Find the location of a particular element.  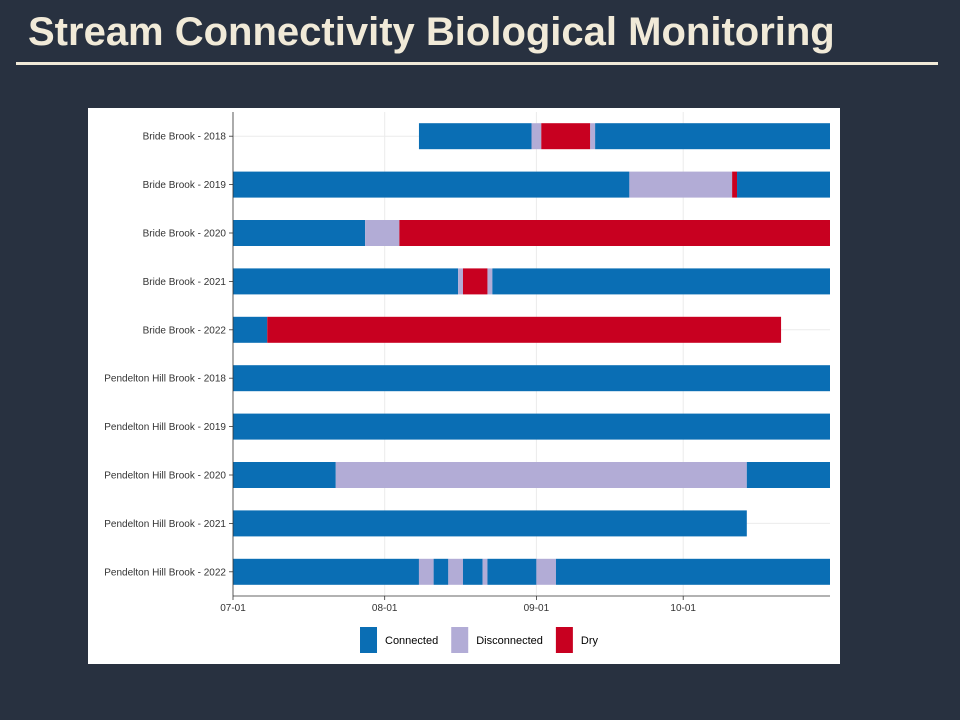

x-tick-label: 09-01 is located at coordinates (537, 608).